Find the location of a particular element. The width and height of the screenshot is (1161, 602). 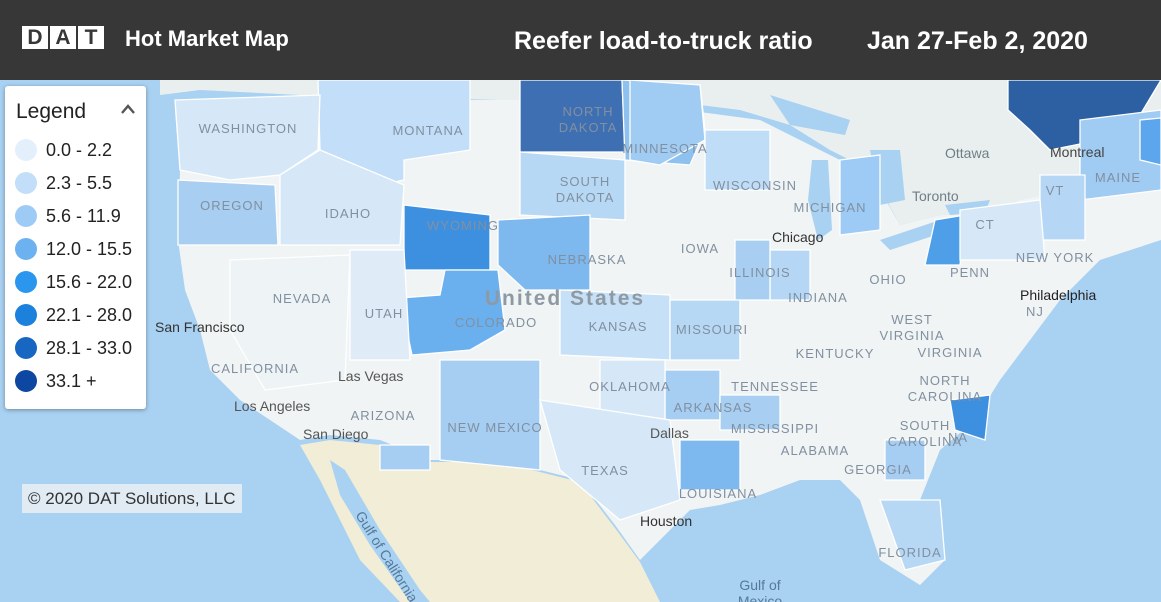

state-label-south-carolina: SOUTH CAROLINA is located at coordinates (925, 433).